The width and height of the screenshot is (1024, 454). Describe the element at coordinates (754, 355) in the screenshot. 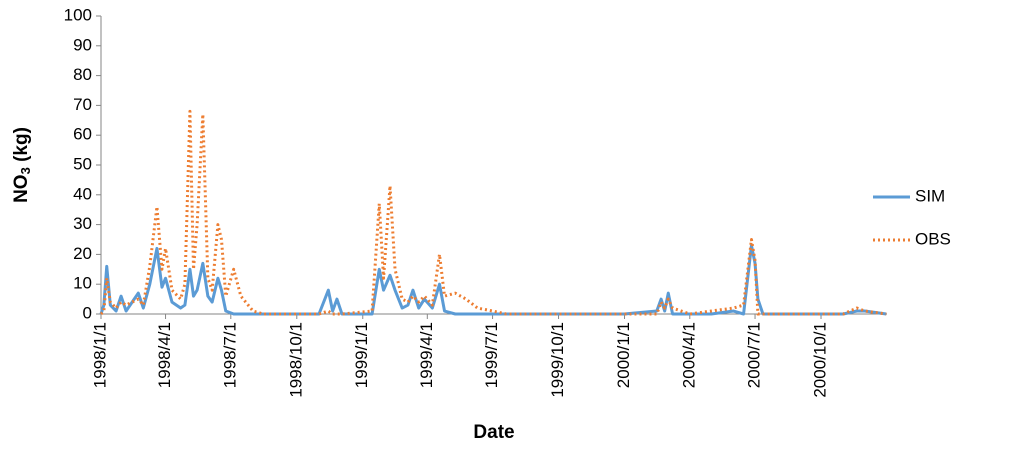

I see `x-tick-label: 2000/7/1` at that location.